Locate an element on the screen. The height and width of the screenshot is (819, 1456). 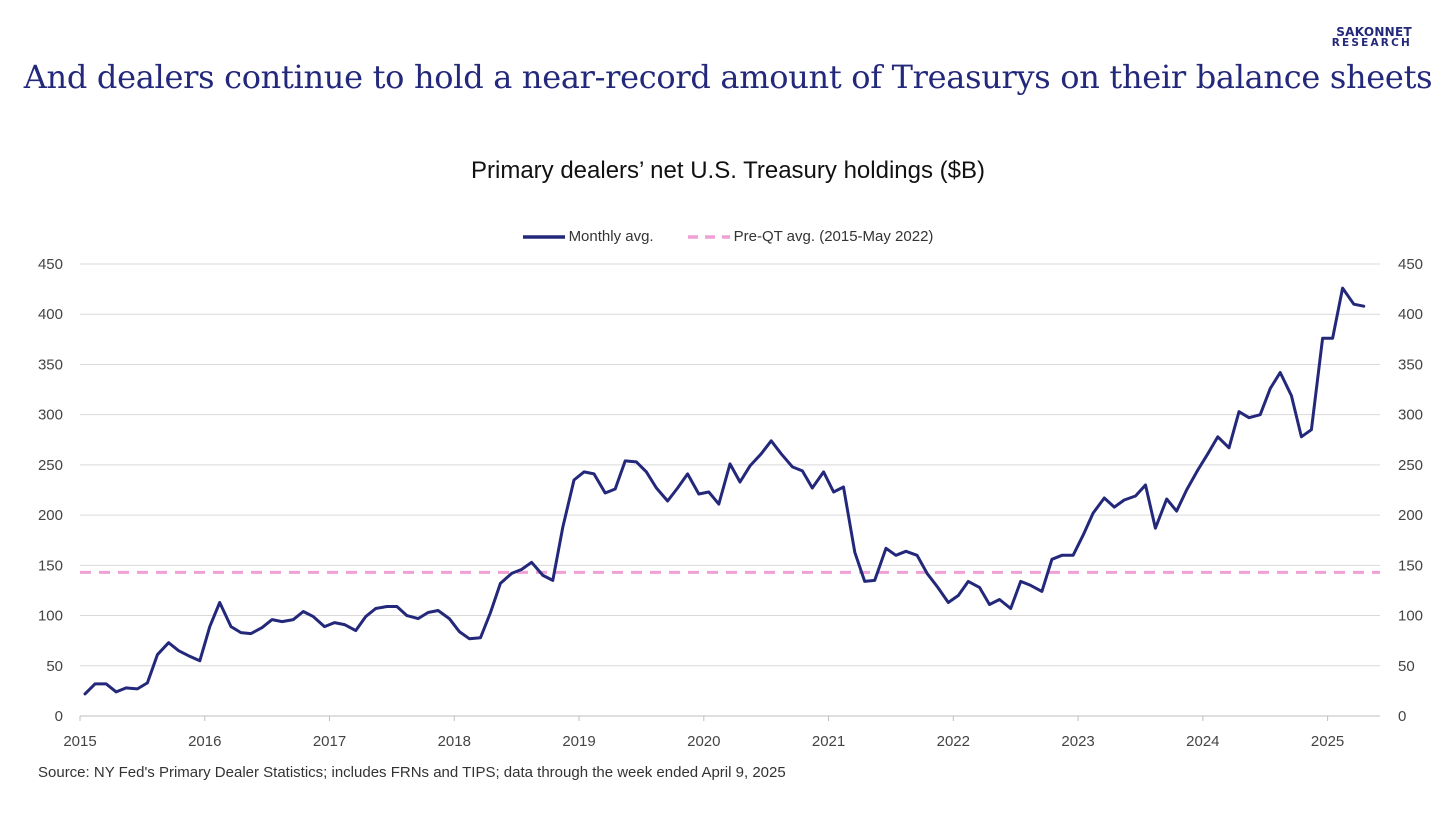
y-tick-label-left: 0 is located at coordinates (59, 716).